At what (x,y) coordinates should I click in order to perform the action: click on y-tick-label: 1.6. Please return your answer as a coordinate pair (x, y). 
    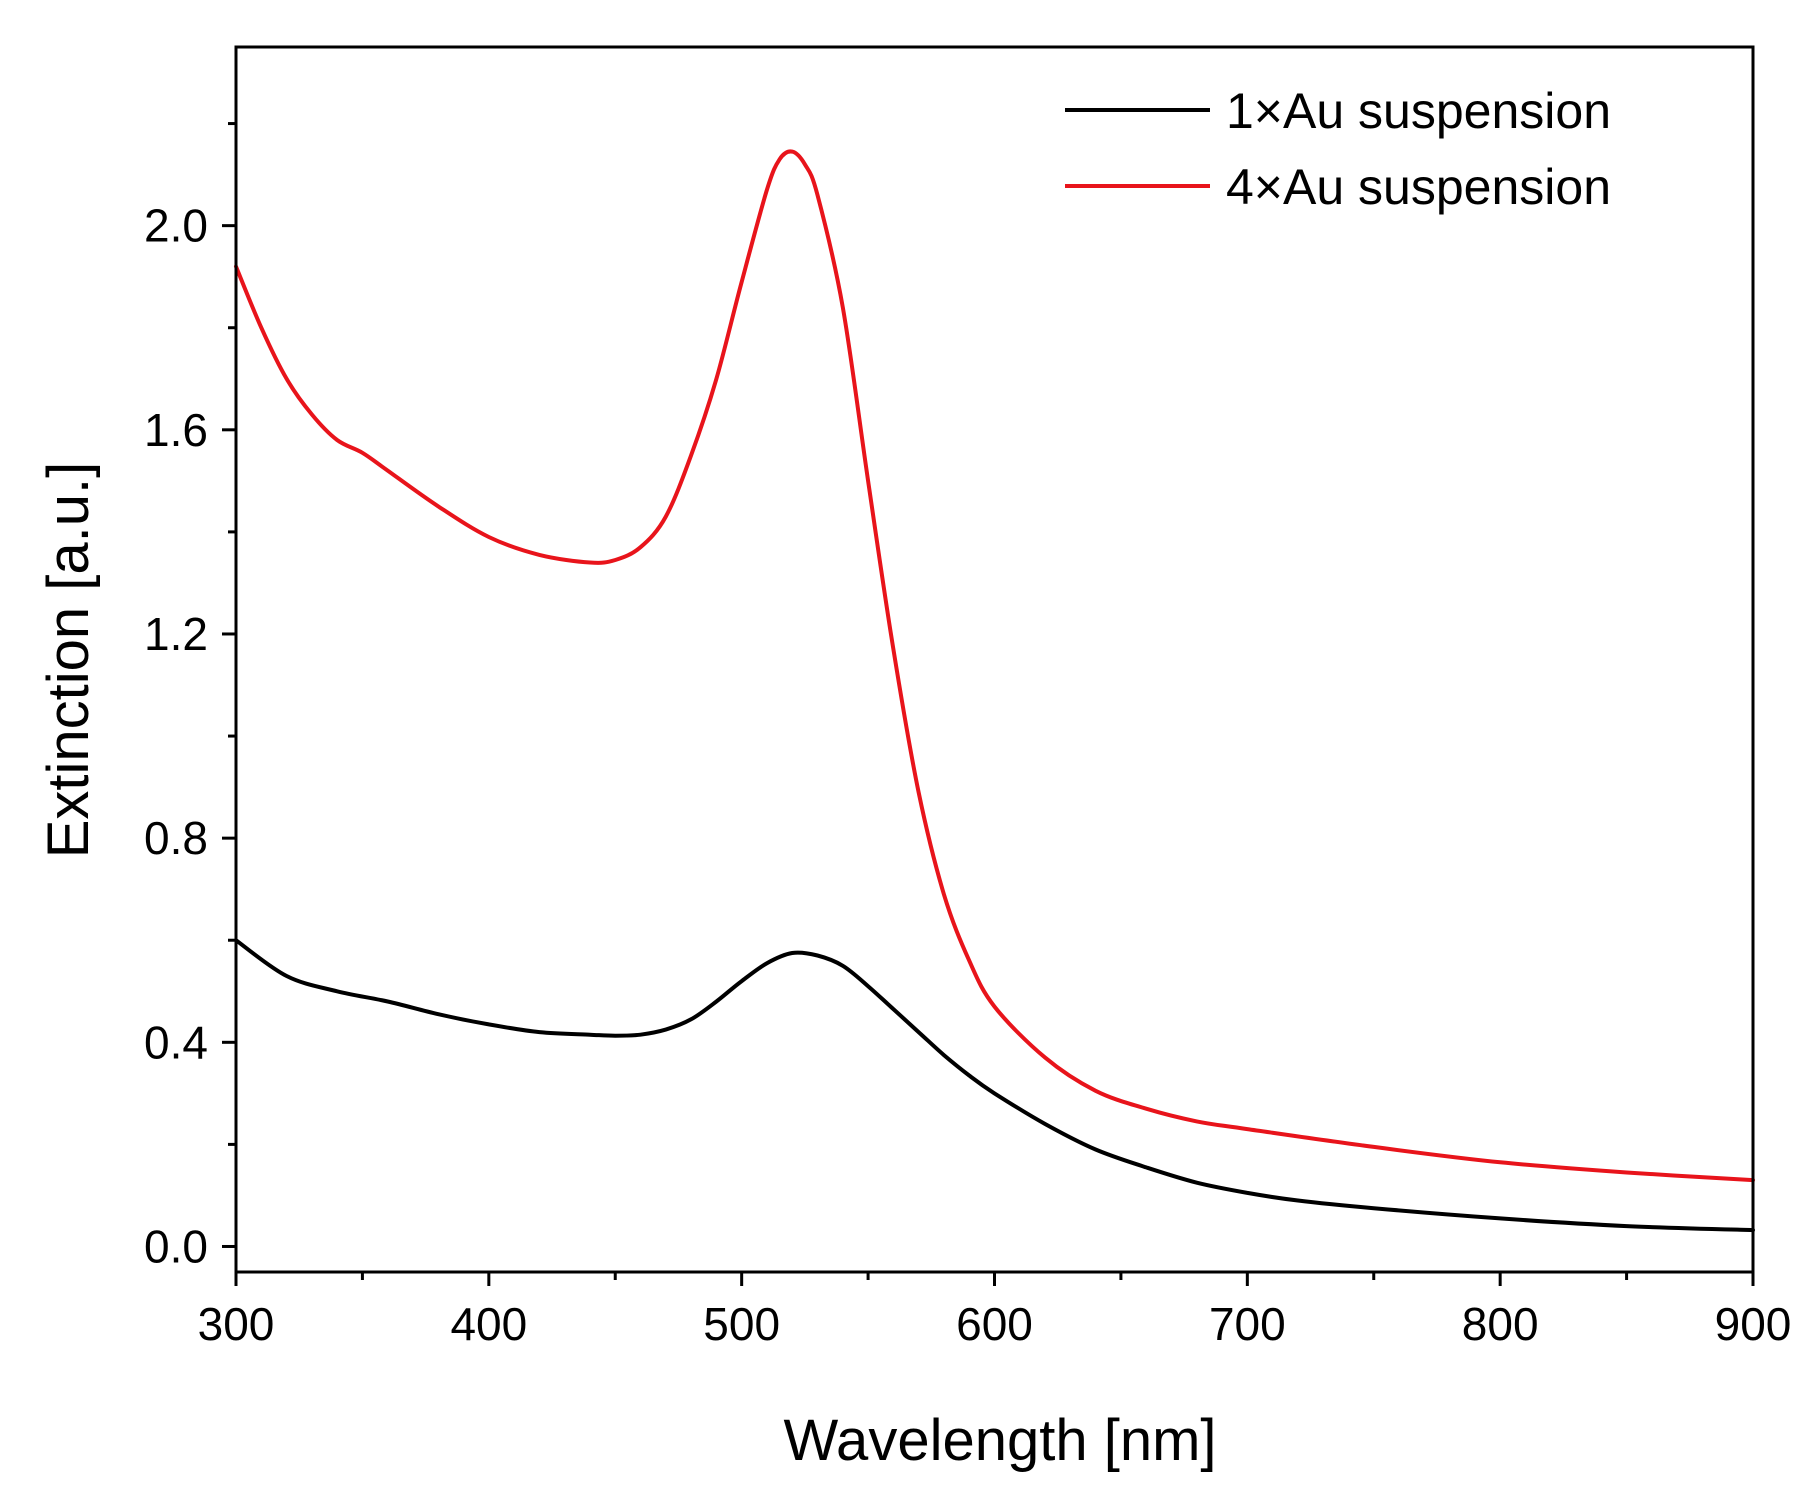
    Looking at the image, I should click on (176, 430).